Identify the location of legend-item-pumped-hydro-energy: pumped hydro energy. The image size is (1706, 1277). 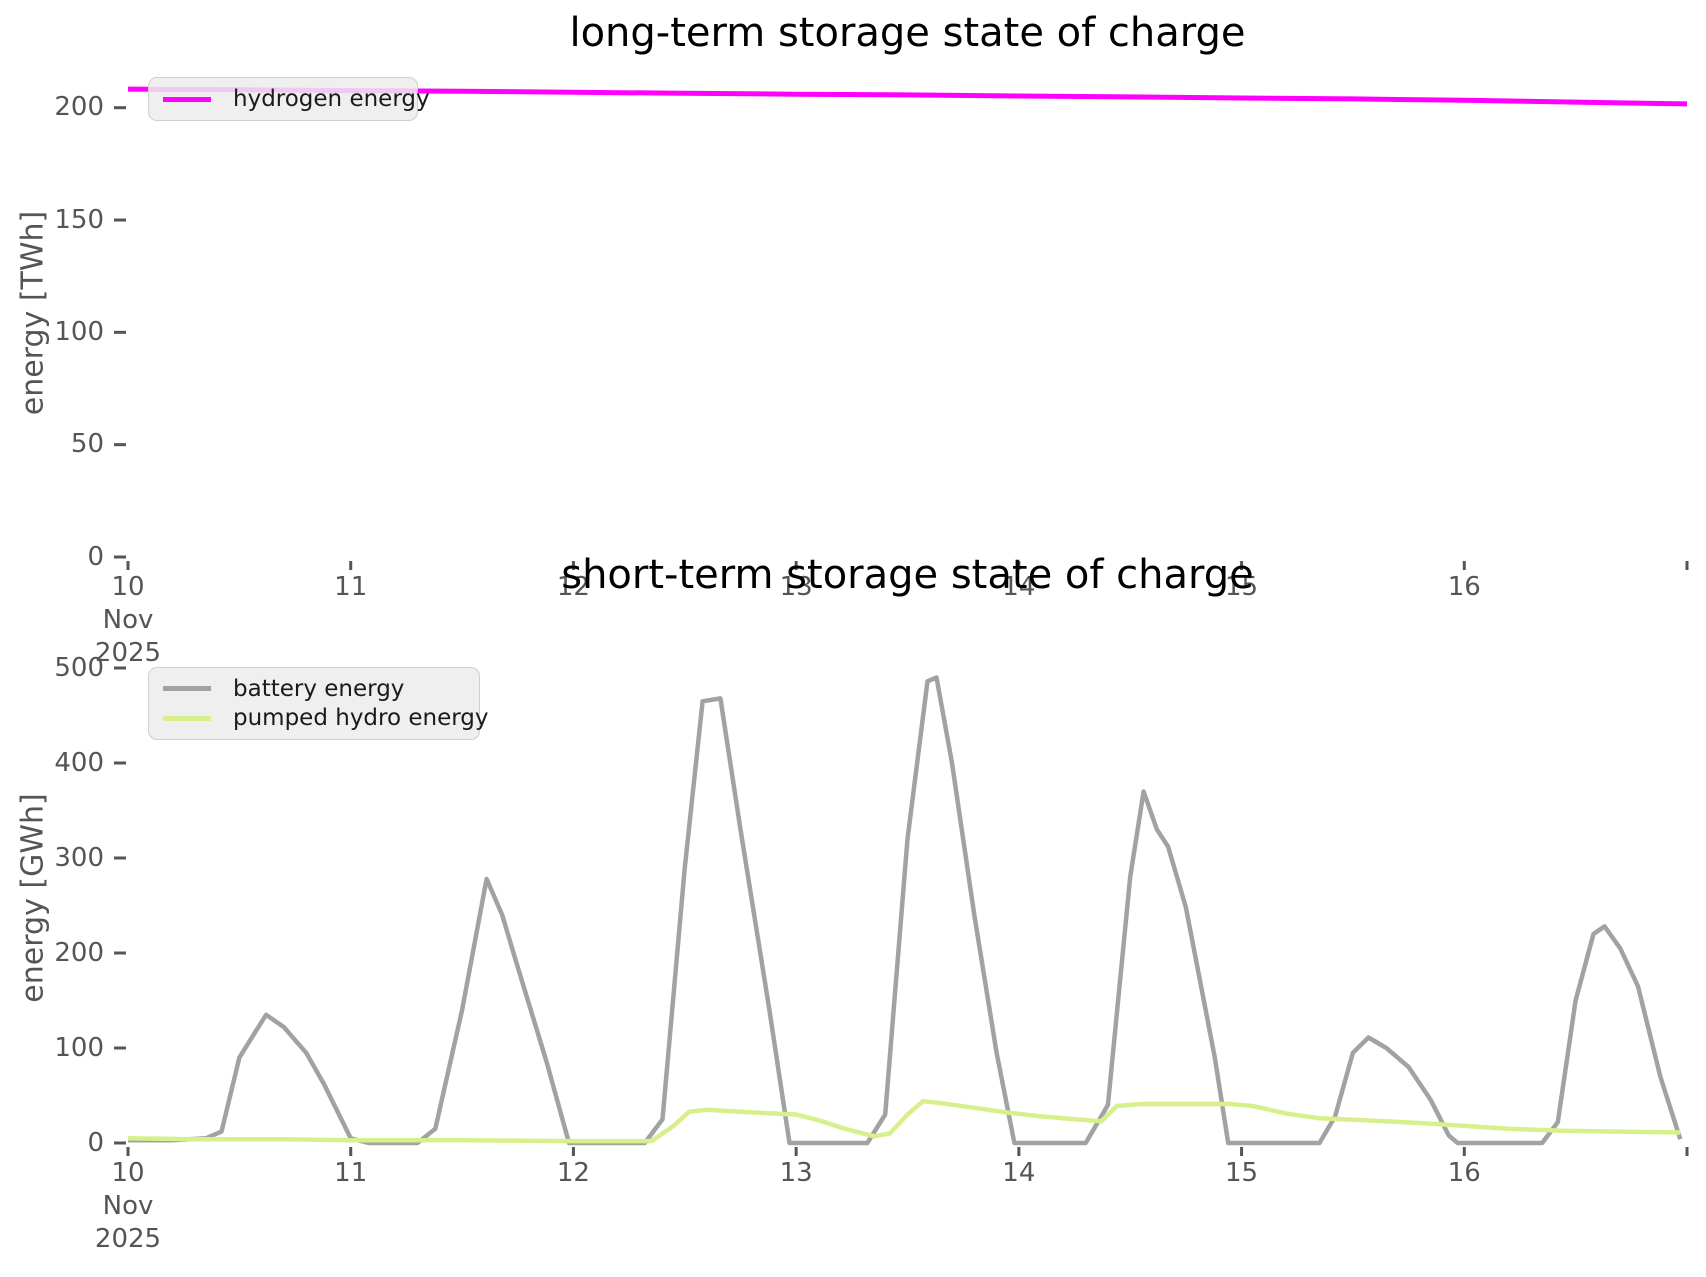
(326, 718).